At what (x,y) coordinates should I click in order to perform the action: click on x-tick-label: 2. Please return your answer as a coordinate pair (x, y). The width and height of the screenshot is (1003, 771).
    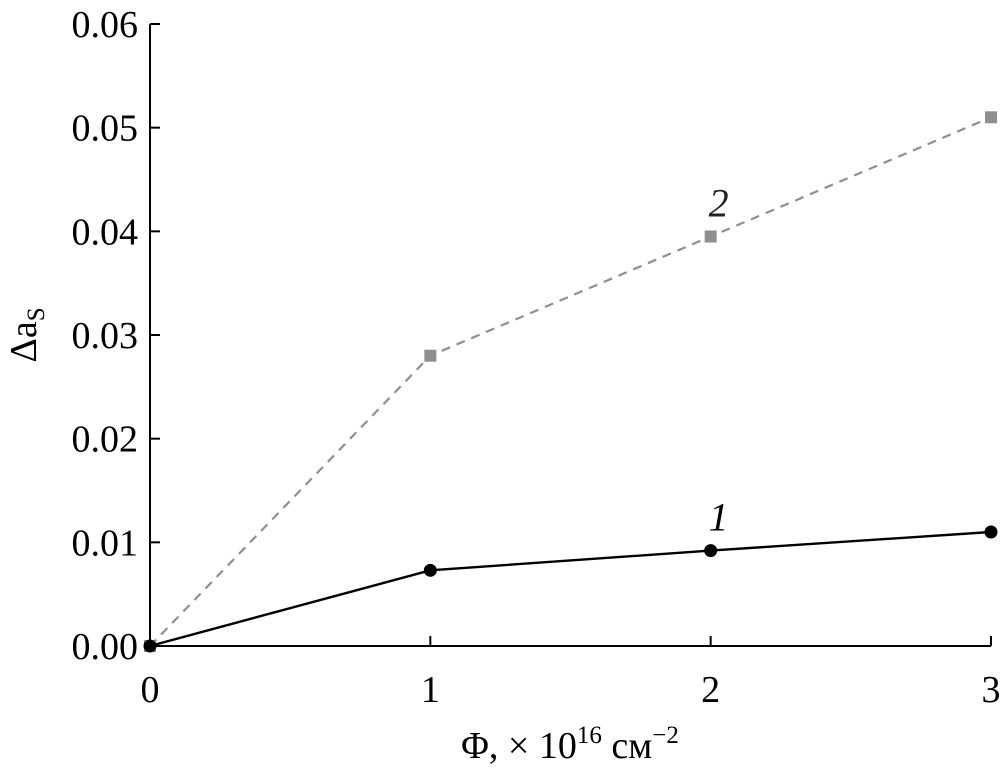
    Looking at the image, I should click on (710, 690).